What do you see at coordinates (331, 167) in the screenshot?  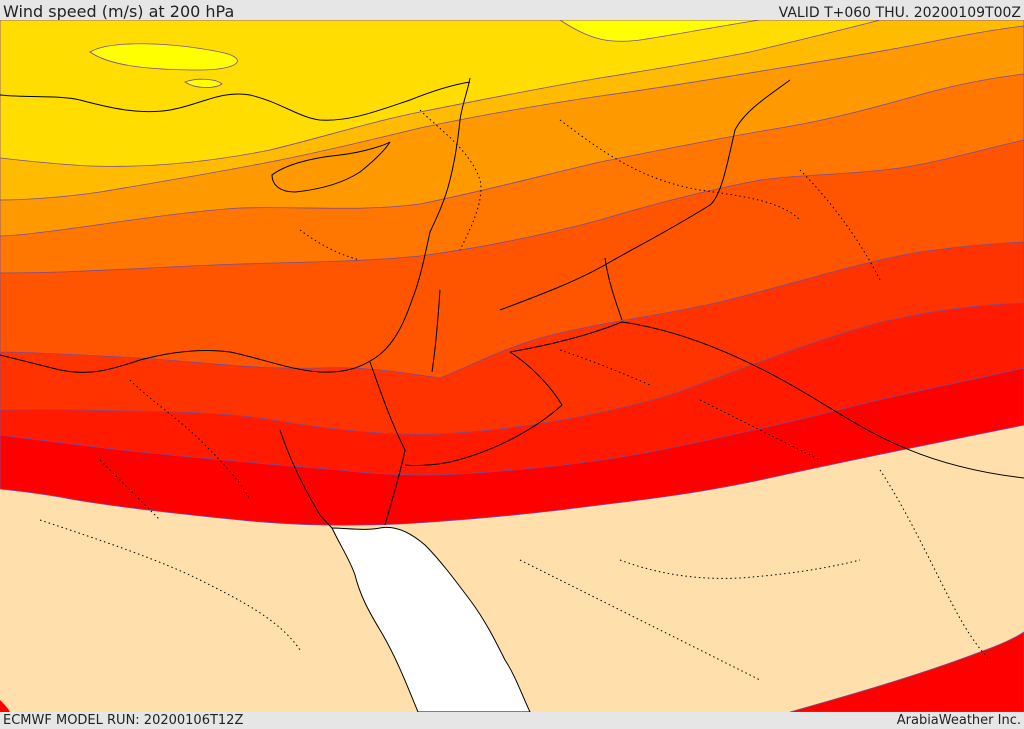 I see `coastline-cyprus` at bounding box center [331, 167].